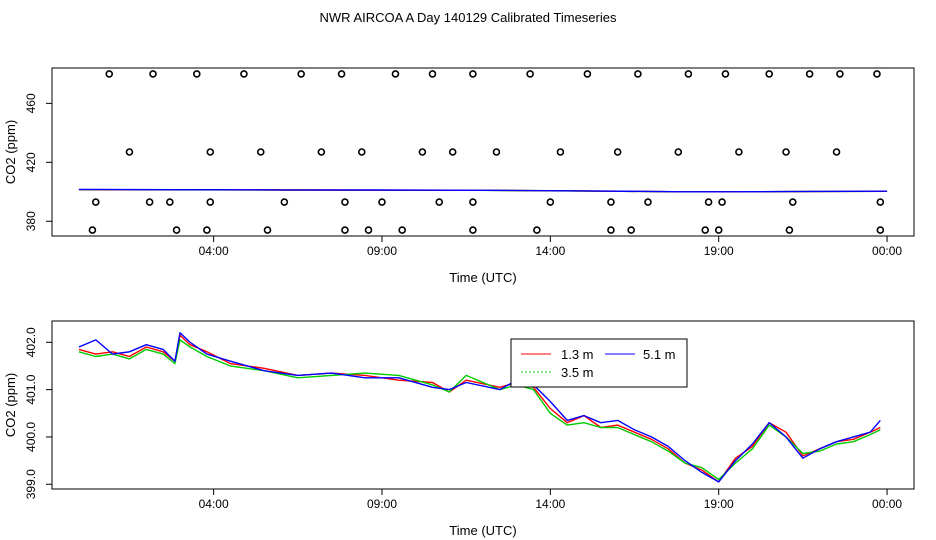 The width and height of the screenshot is (936, 540). Describe the element at coordinates (887, 251) in the screenshot. I see `x-tick-label-top-4: 00:00` at that location.